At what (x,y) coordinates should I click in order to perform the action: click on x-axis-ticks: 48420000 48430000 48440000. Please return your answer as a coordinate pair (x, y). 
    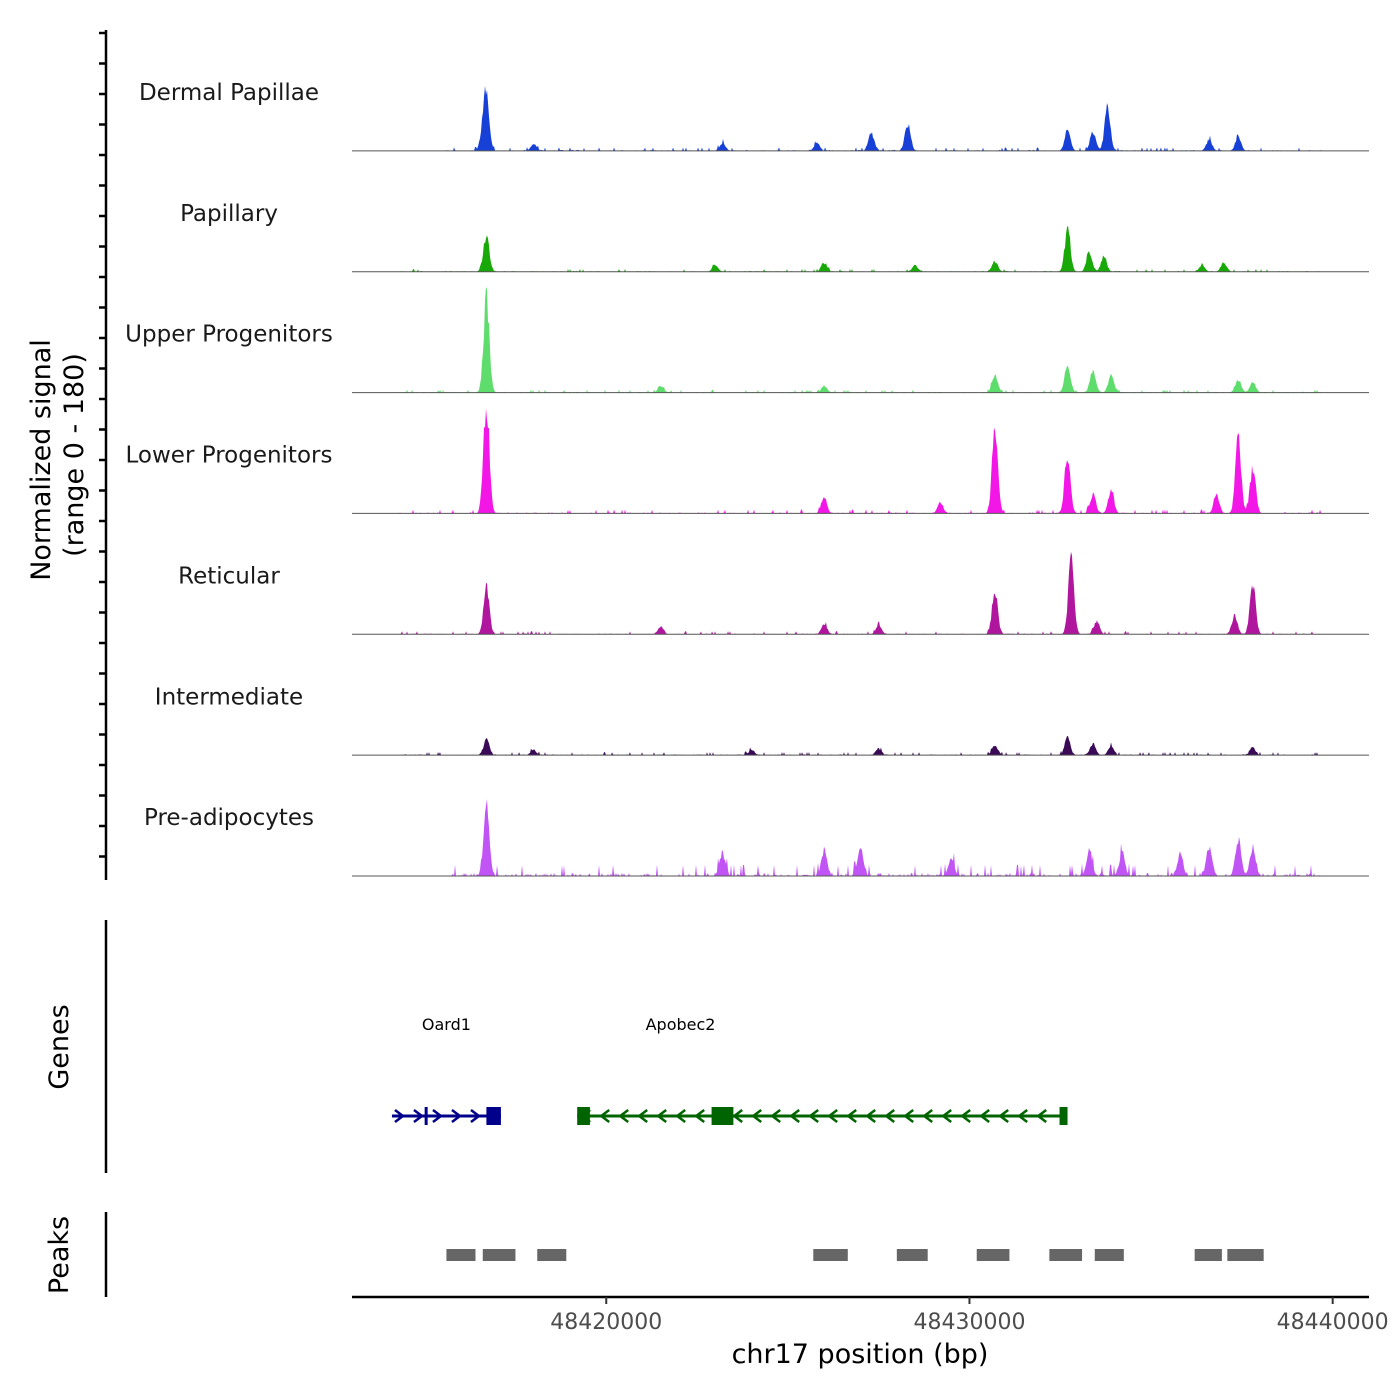
    Looking at the image, I should click on (969, 1316).